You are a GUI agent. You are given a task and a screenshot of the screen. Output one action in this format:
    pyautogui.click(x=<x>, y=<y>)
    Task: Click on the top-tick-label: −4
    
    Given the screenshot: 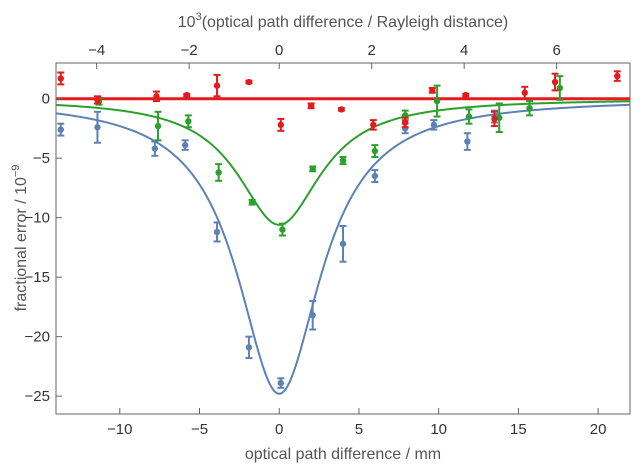 What is the action you would take?
    pyautogui.click(x=96, y=50)
    